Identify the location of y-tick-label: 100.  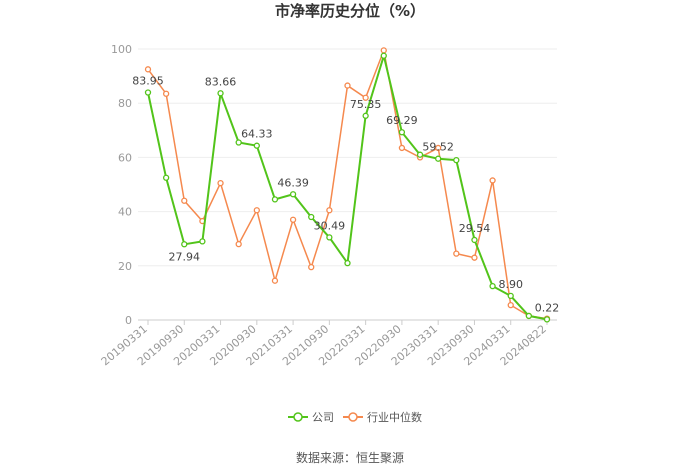
(121, 49).